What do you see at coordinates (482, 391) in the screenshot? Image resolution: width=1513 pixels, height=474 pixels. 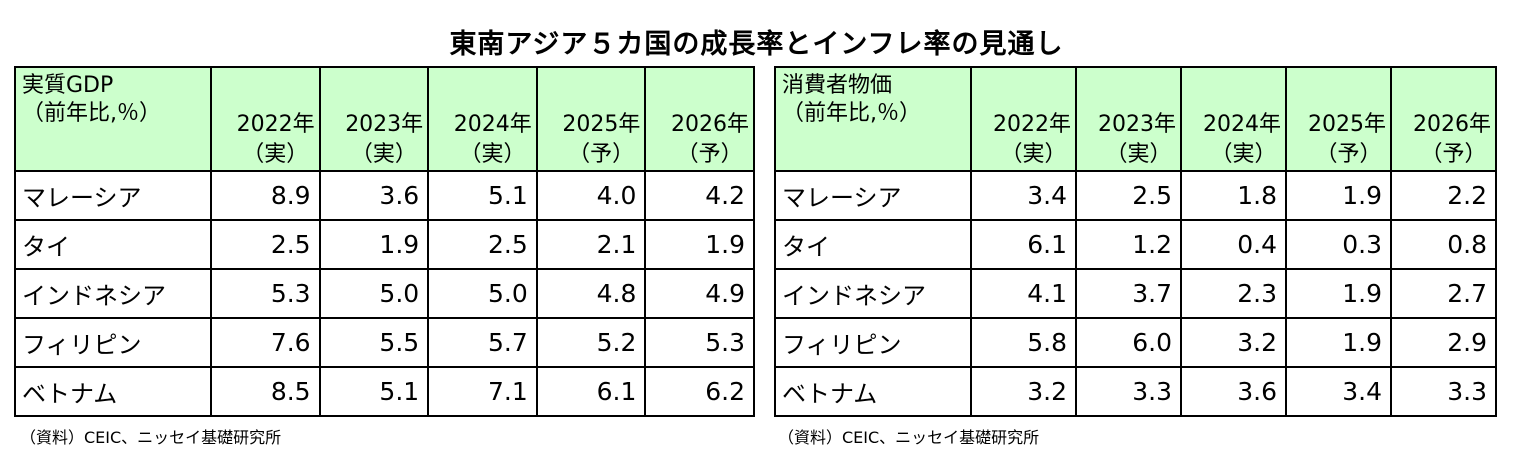 I see `table-cell-value: 7.1` at bounding box center [482, 391].